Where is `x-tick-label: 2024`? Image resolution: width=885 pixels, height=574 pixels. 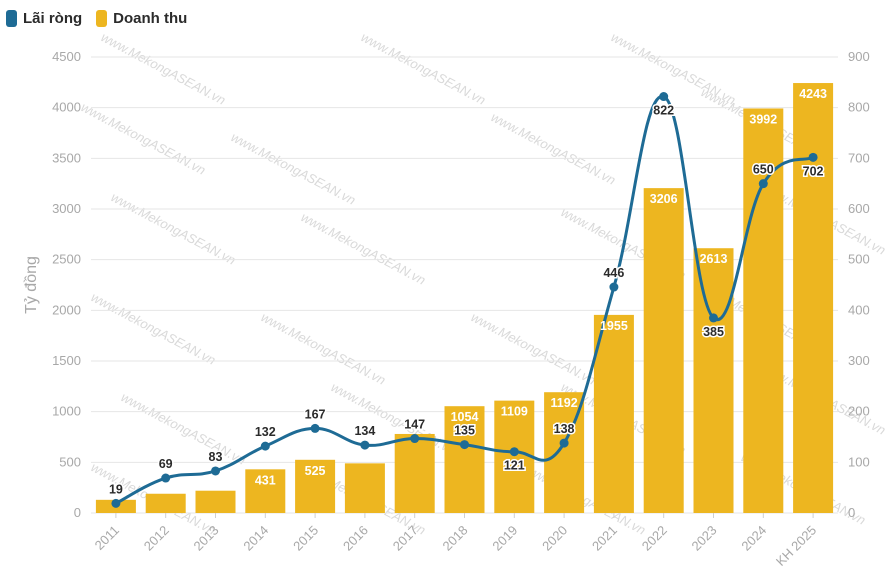 x-tick-label: 2024 is located at coordinates (753, 538).